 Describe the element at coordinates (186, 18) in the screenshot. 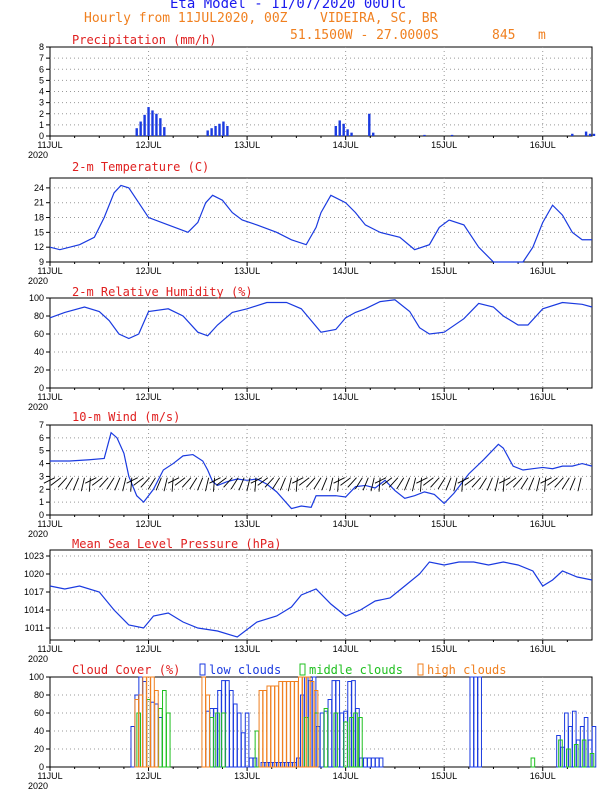

I see `hourly-subtitle: Hourly from 11JUL2020, 00Z` at that location.